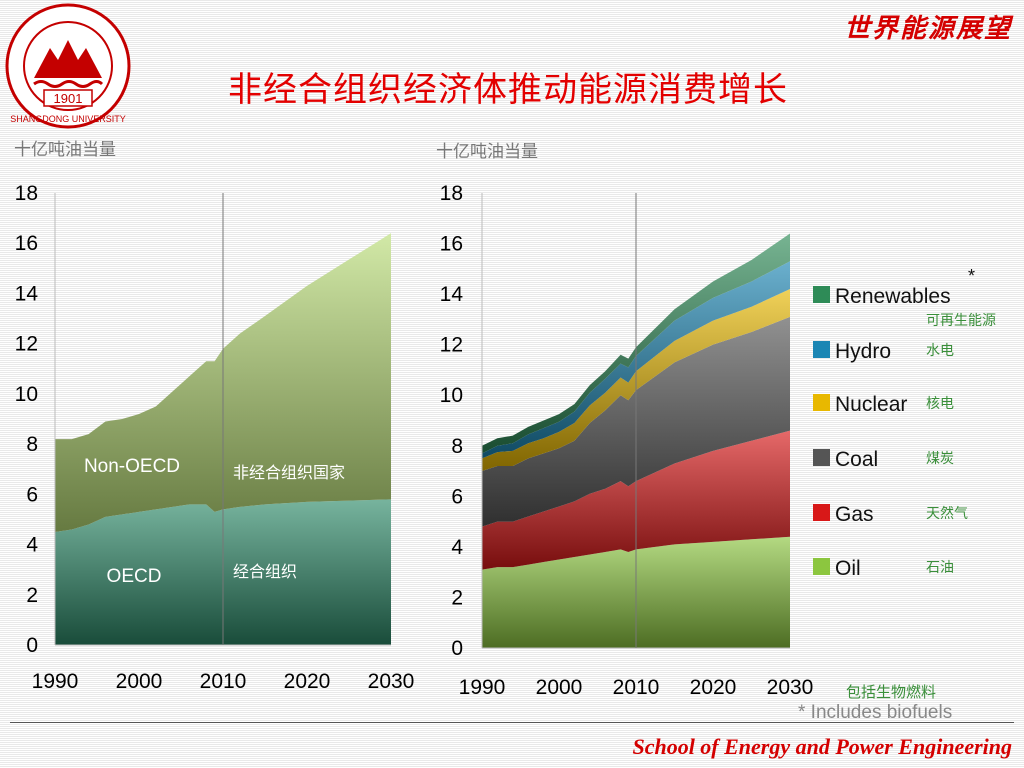 The width and height of the screenshot is (1024, 768). What do you see at coordinates (863, 351) in the screenshot?
I see `legend-label-hydro: Hydro` at bounding box center [863, 351].